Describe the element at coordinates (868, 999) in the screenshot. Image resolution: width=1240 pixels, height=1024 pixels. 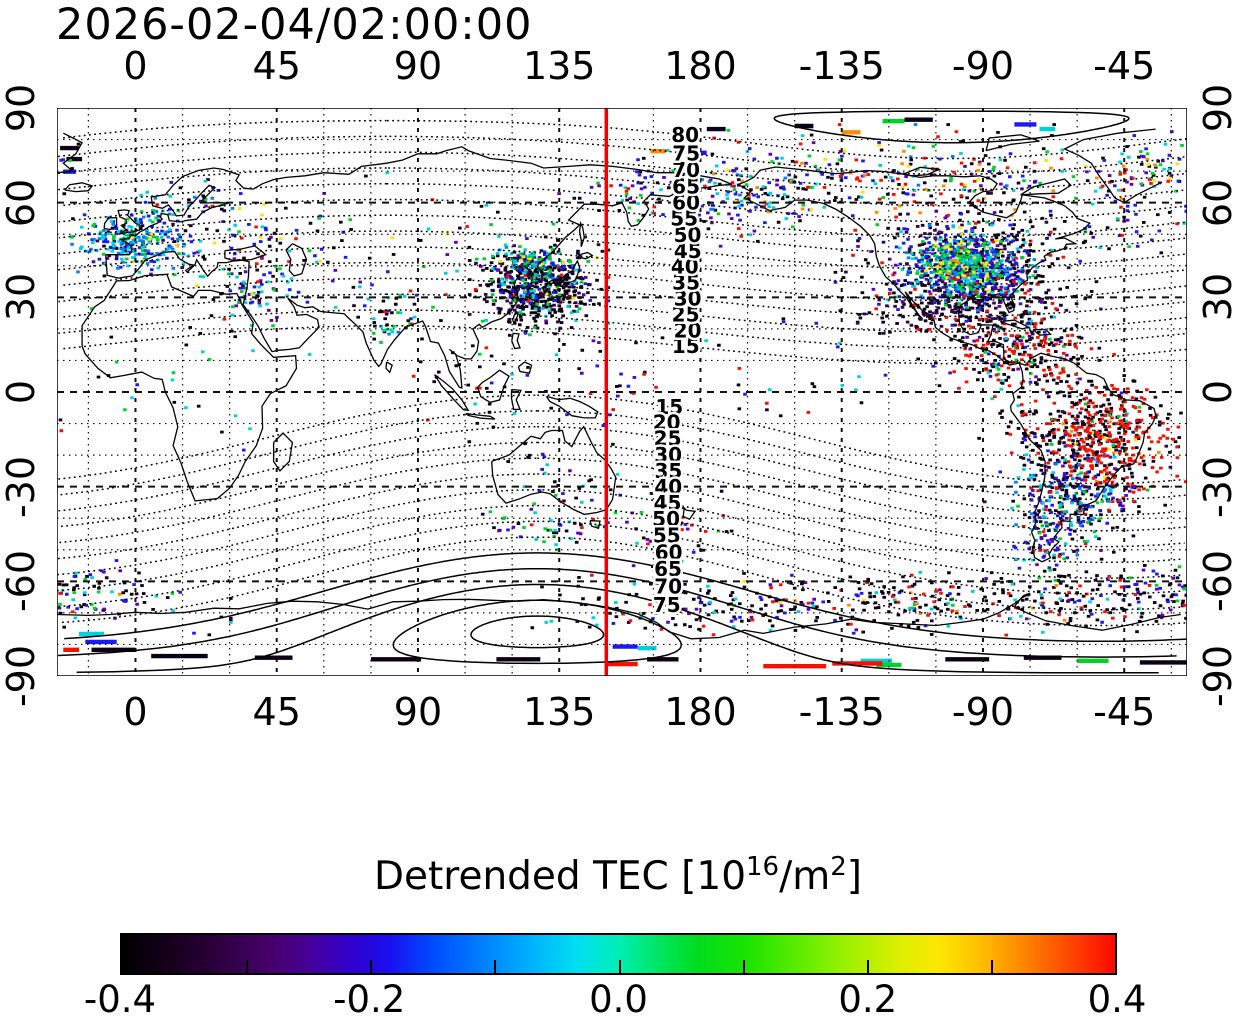
I see `colorbar-tick-label: 0.2` at that location.